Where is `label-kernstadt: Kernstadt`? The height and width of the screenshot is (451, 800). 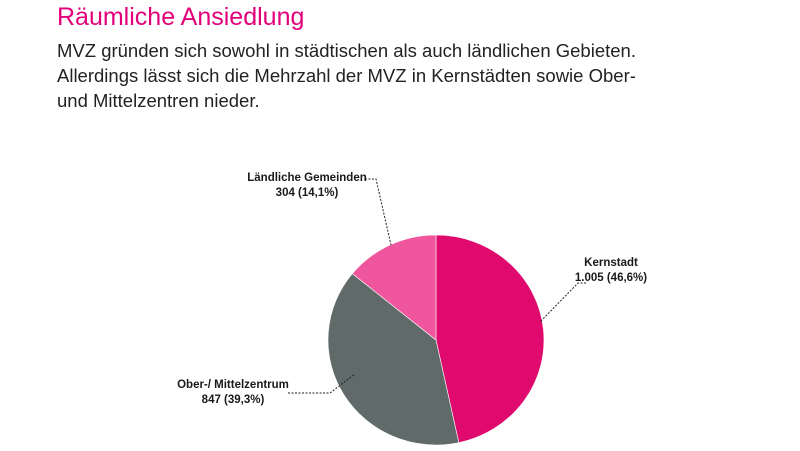 label-kernstadt: Kernstadt is located at coordinates (611, 263).